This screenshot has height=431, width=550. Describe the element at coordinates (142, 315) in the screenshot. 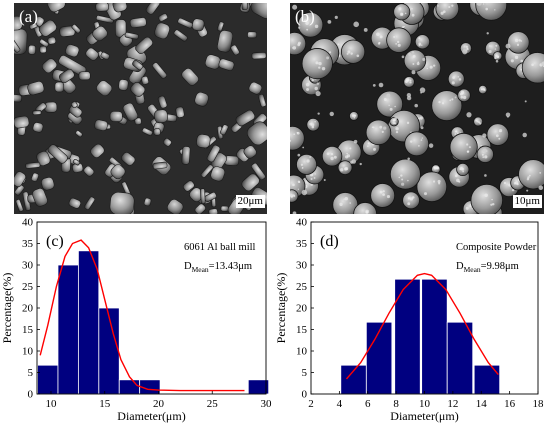

I see `fit-curve` at that location.